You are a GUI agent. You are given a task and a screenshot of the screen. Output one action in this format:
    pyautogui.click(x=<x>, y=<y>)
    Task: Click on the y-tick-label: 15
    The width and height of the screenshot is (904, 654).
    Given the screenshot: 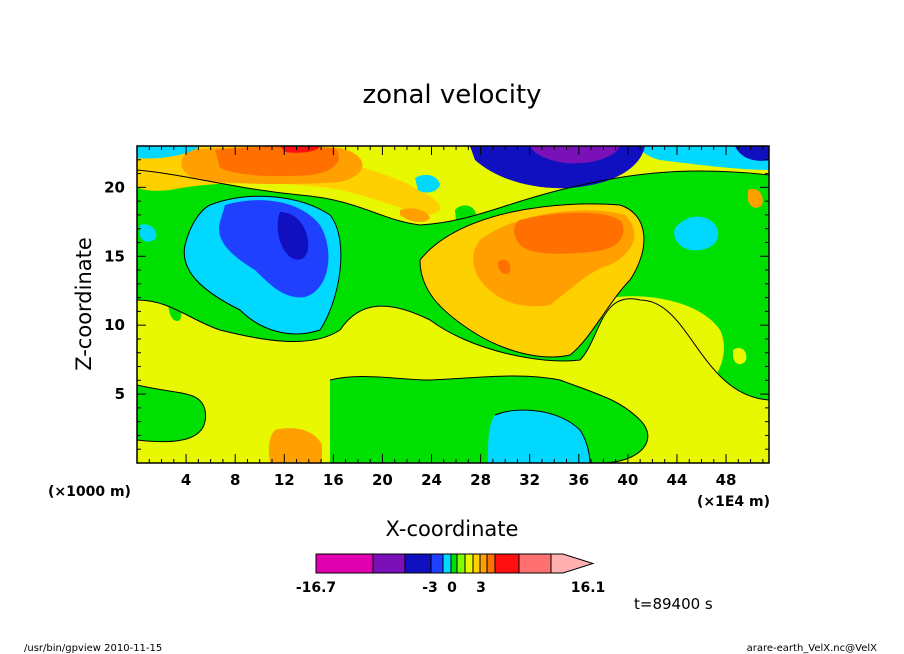 What is the action you would take?
    pyautogui.click(x=114, y=256)
    